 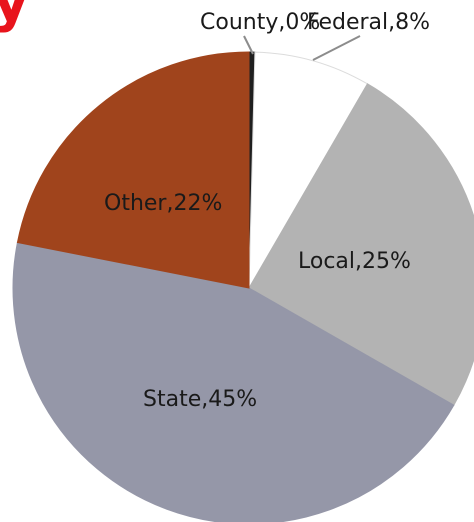 What do you see at coordinates (308, 170) in the screenshot?
I see `pie-slice-federal` at bounding box center [308, 170].